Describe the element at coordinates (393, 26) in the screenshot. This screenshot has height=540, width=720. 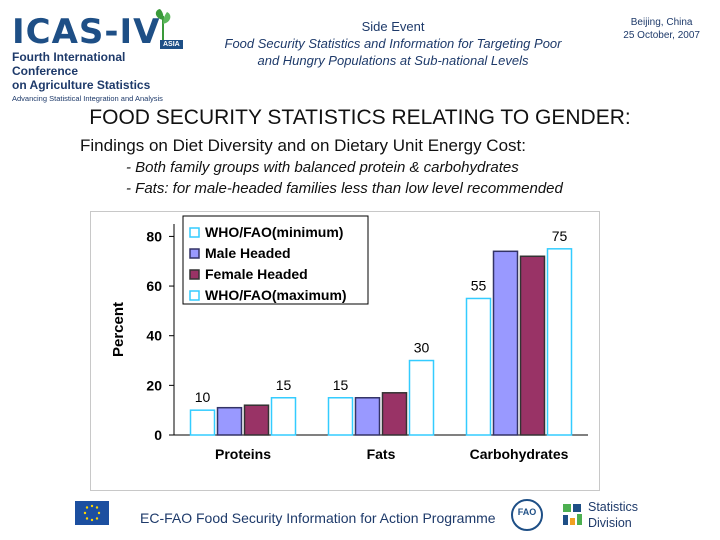
I see `event-title: Side Event` at that location.